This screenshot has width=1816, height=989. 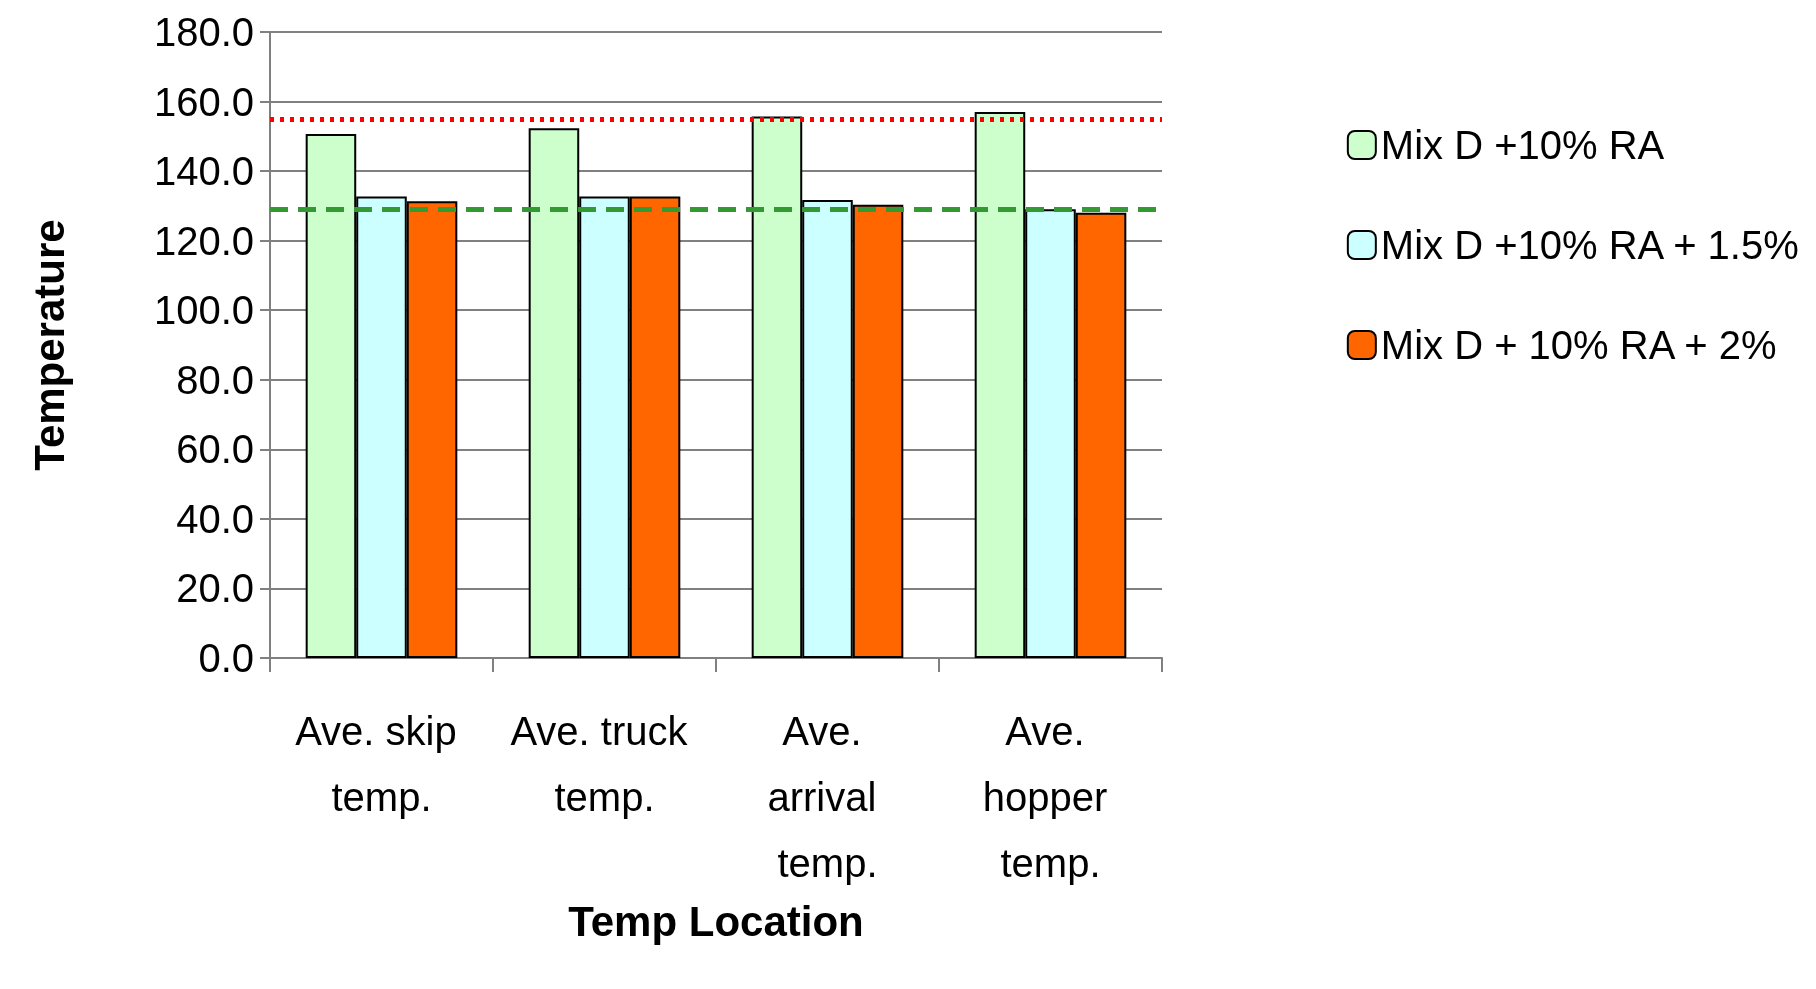 What do you see at coordinates (226, 658) in the screenshot?
I see `y-tick-label: 0.0` at bounding box center [226, 658].